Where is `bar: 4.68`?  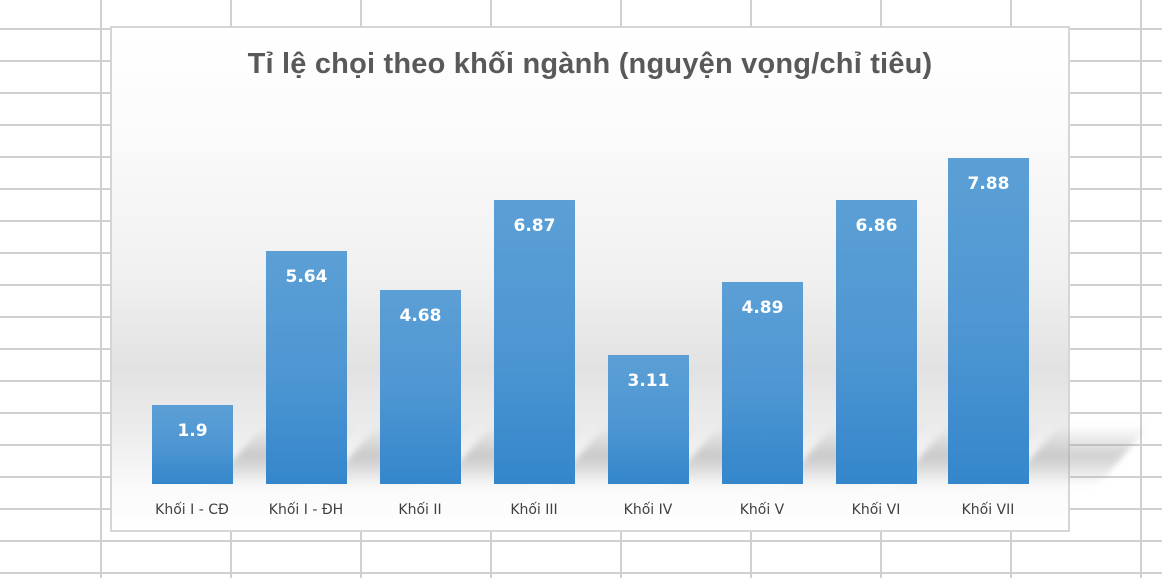
bar: 4.68 is located at coordinates (420, 387).